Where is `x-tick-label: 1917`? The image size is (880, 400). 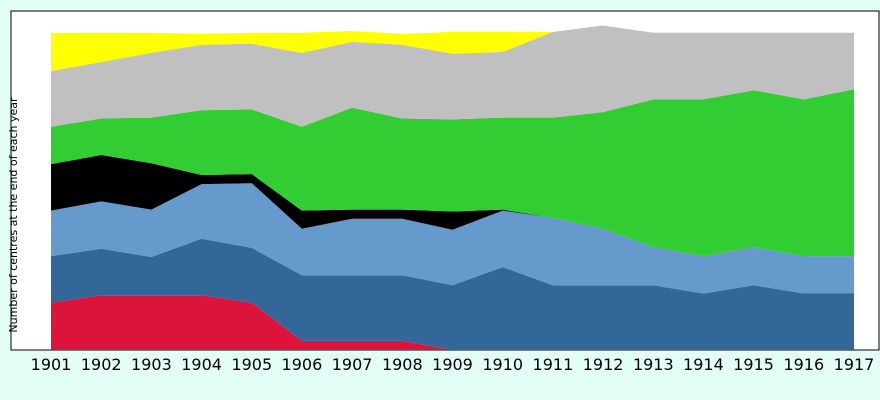
x-tick-label: 1917 is located at coordinates (854, 364).